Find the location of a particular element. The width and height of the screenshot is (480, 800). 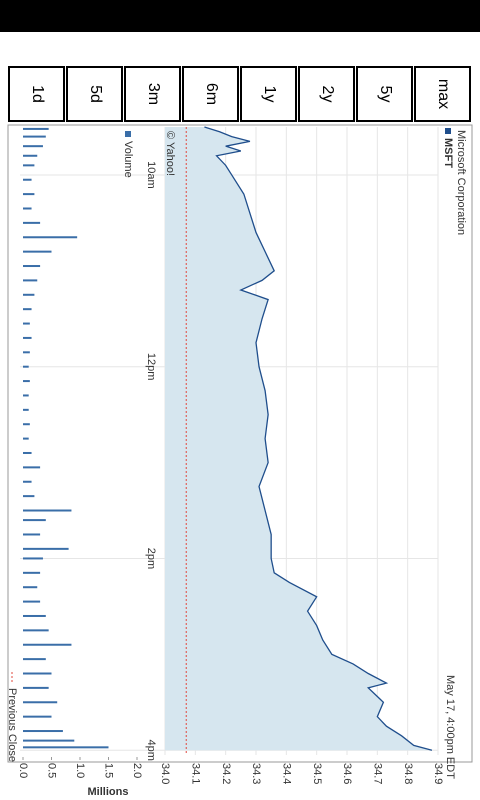

range-button: 1y is located at coordinates (268, 94).